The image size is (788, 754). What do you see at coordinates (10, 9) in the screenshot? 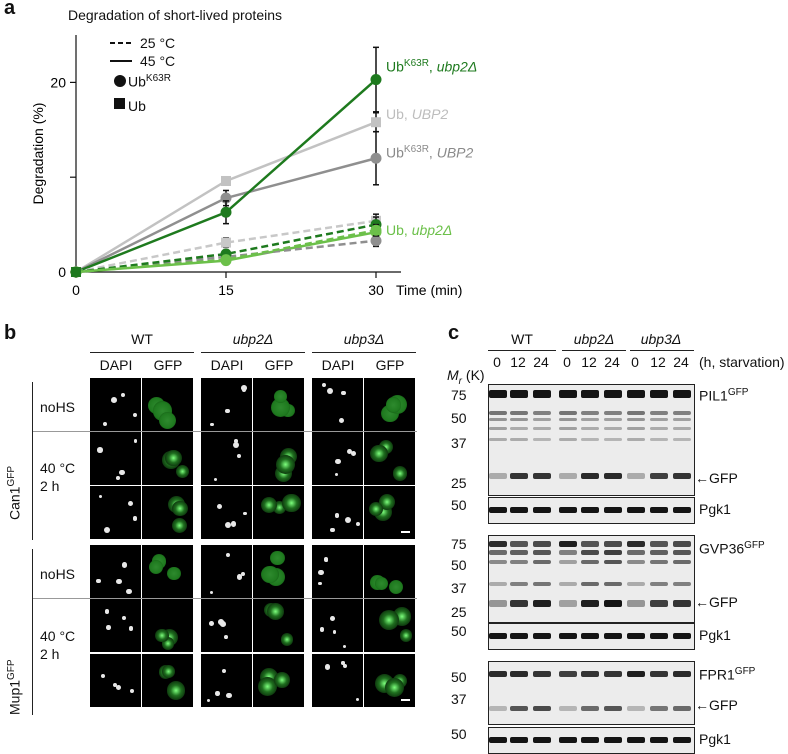
I see `panel-a-letter: a` at bounding box center [10, 9].